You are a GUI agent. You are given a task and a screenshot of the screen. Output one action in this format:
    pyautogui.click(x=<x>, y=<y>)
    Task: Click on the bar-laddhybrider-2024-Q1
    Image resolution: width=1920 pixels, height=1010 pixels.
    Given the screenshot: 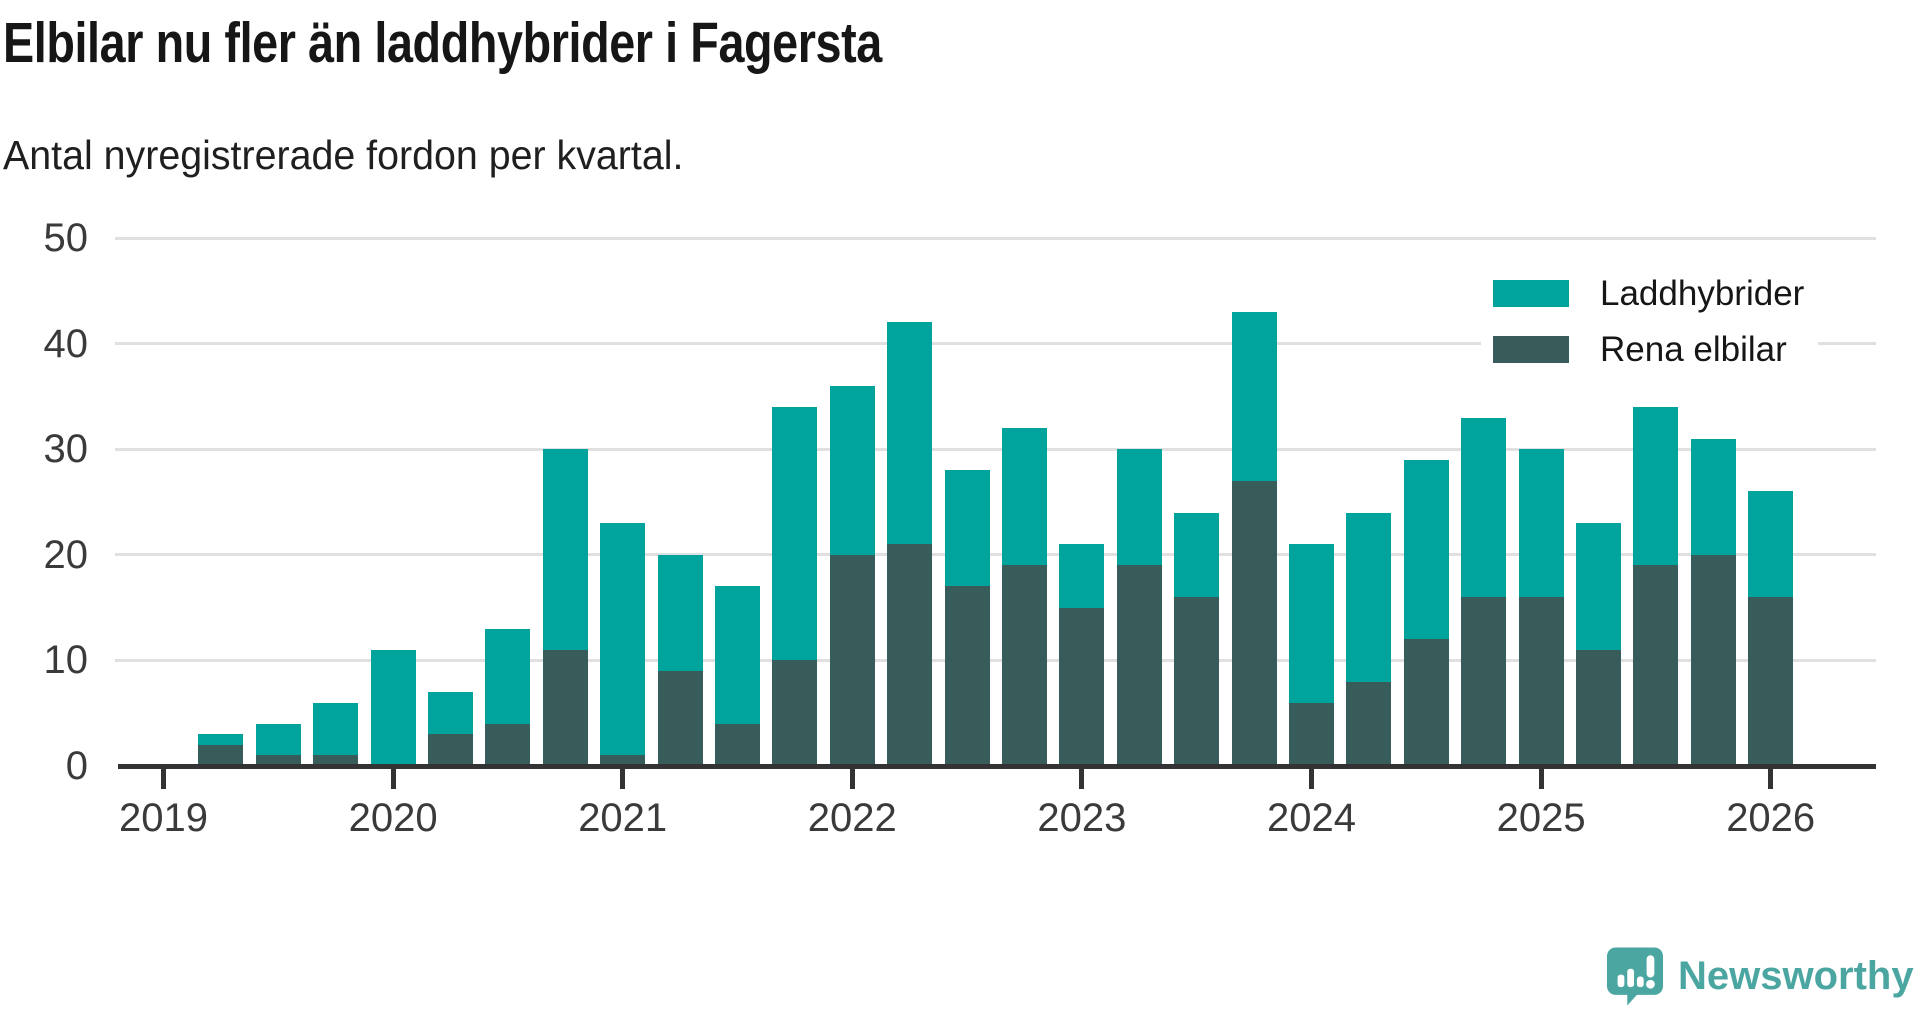 What is the action you would take?
    pyautogui.click(x=1311, y=623)
    